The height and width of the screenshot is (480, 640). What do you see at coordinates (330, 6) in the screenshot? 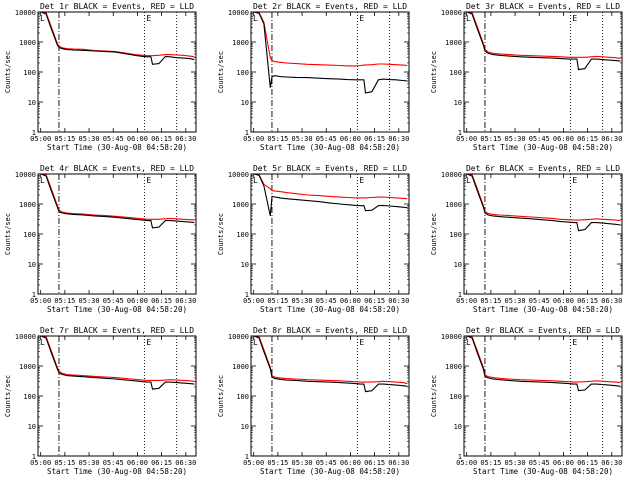
I see `chart-title: Det 2r BLACK = Events, RED = LLD` at bounding box center [330, 6].